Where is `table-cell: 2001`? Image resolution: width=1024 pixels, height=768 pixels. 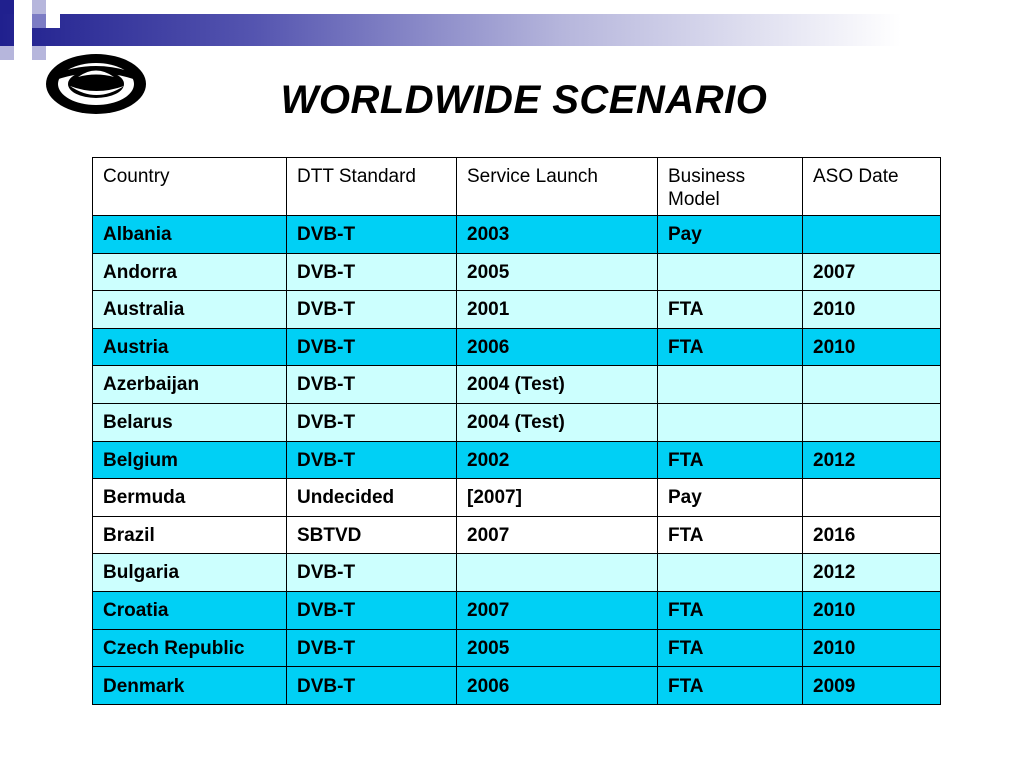 table-cell: 2001 is located at coordinates (557, 309).